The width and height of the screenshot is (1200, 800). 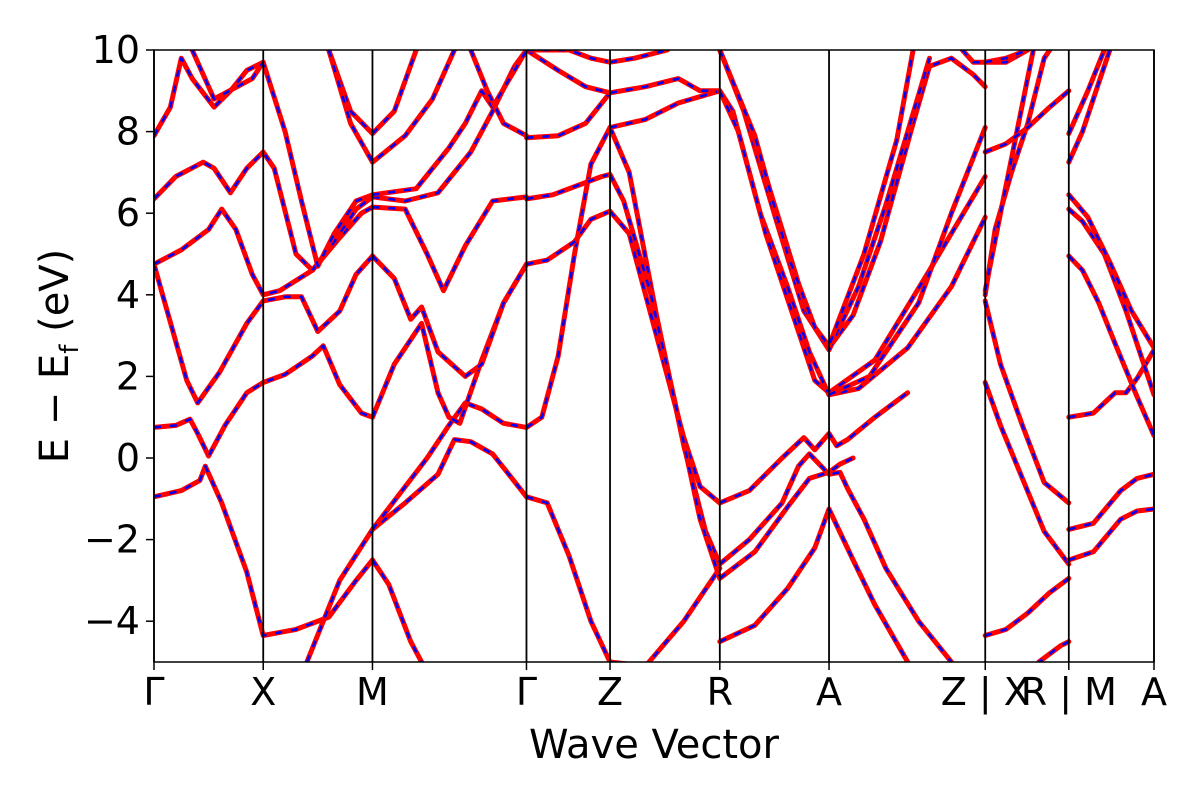 I want to click on x-tick-label: M, so click(x=372, y=692).